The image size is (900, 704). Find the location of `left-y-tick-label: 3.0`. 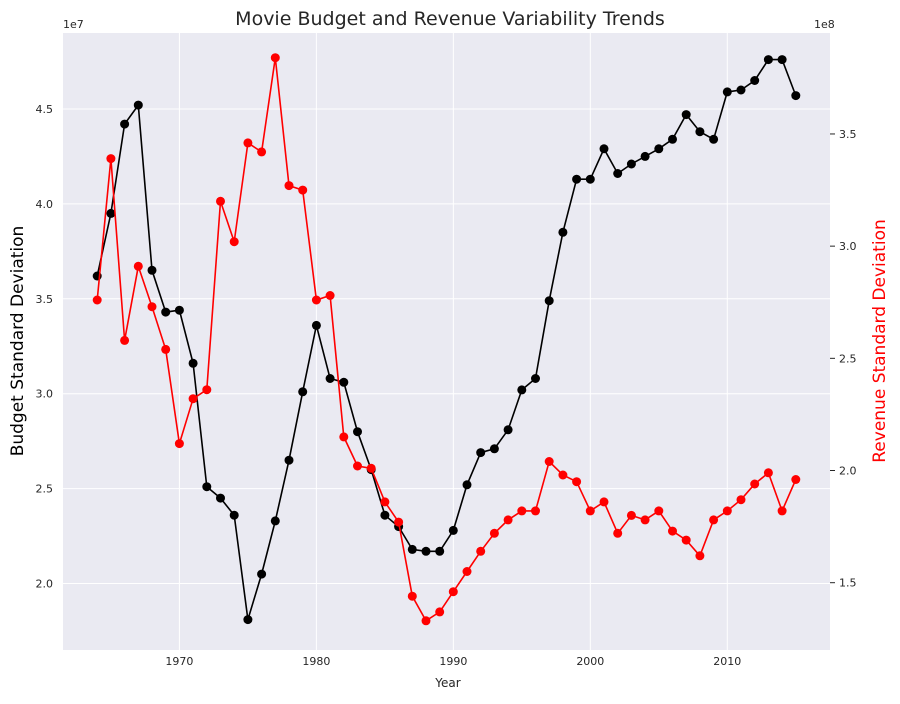

left-y-tick-label: 3.0 is located at coordinates (45, 394).